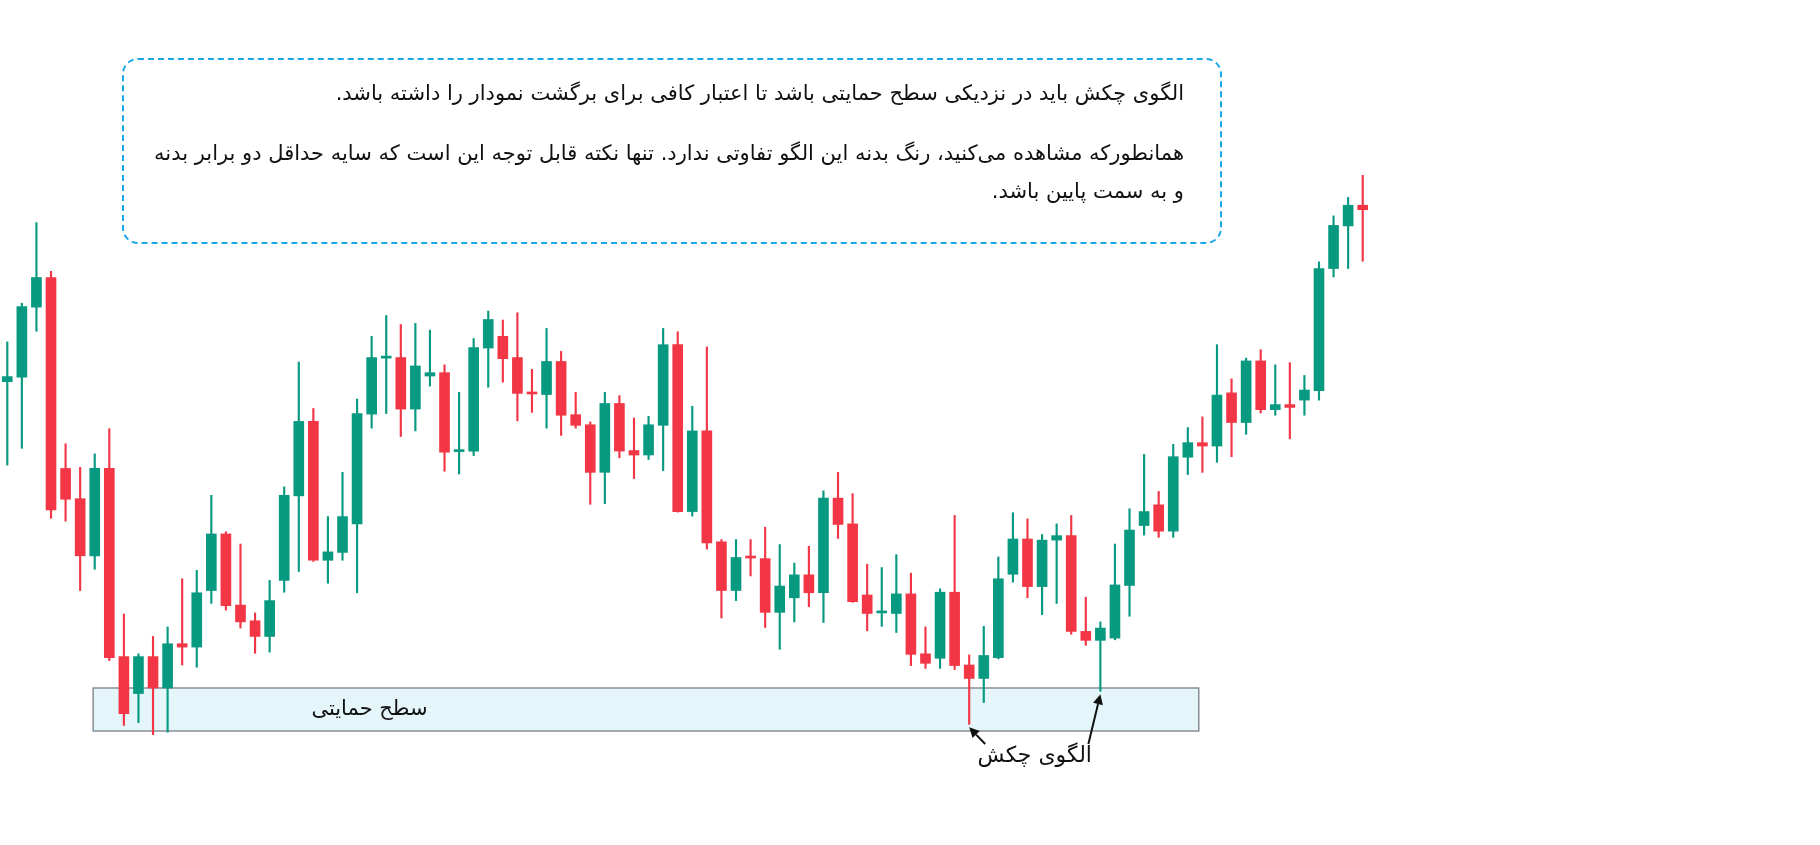  Describe the element at coordinates (668, 172) in the screenshot. I see `annotation: همانطورکه مشاهده می‌کنید، رنگ بدنه این الگو تفاوتی ندارد. تنها نکته قابل توجه این است که سایه حداقل دو برابر بدنه و به سمت پایین باشد.` at that location.